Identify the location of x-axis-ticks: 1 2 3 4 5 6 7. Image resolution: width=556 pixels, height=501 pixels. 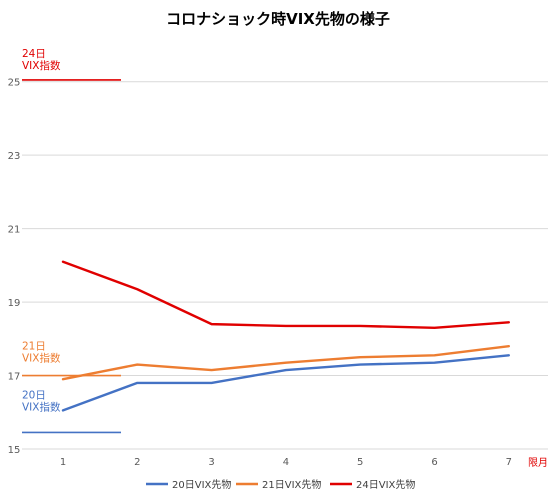
(286, 462).